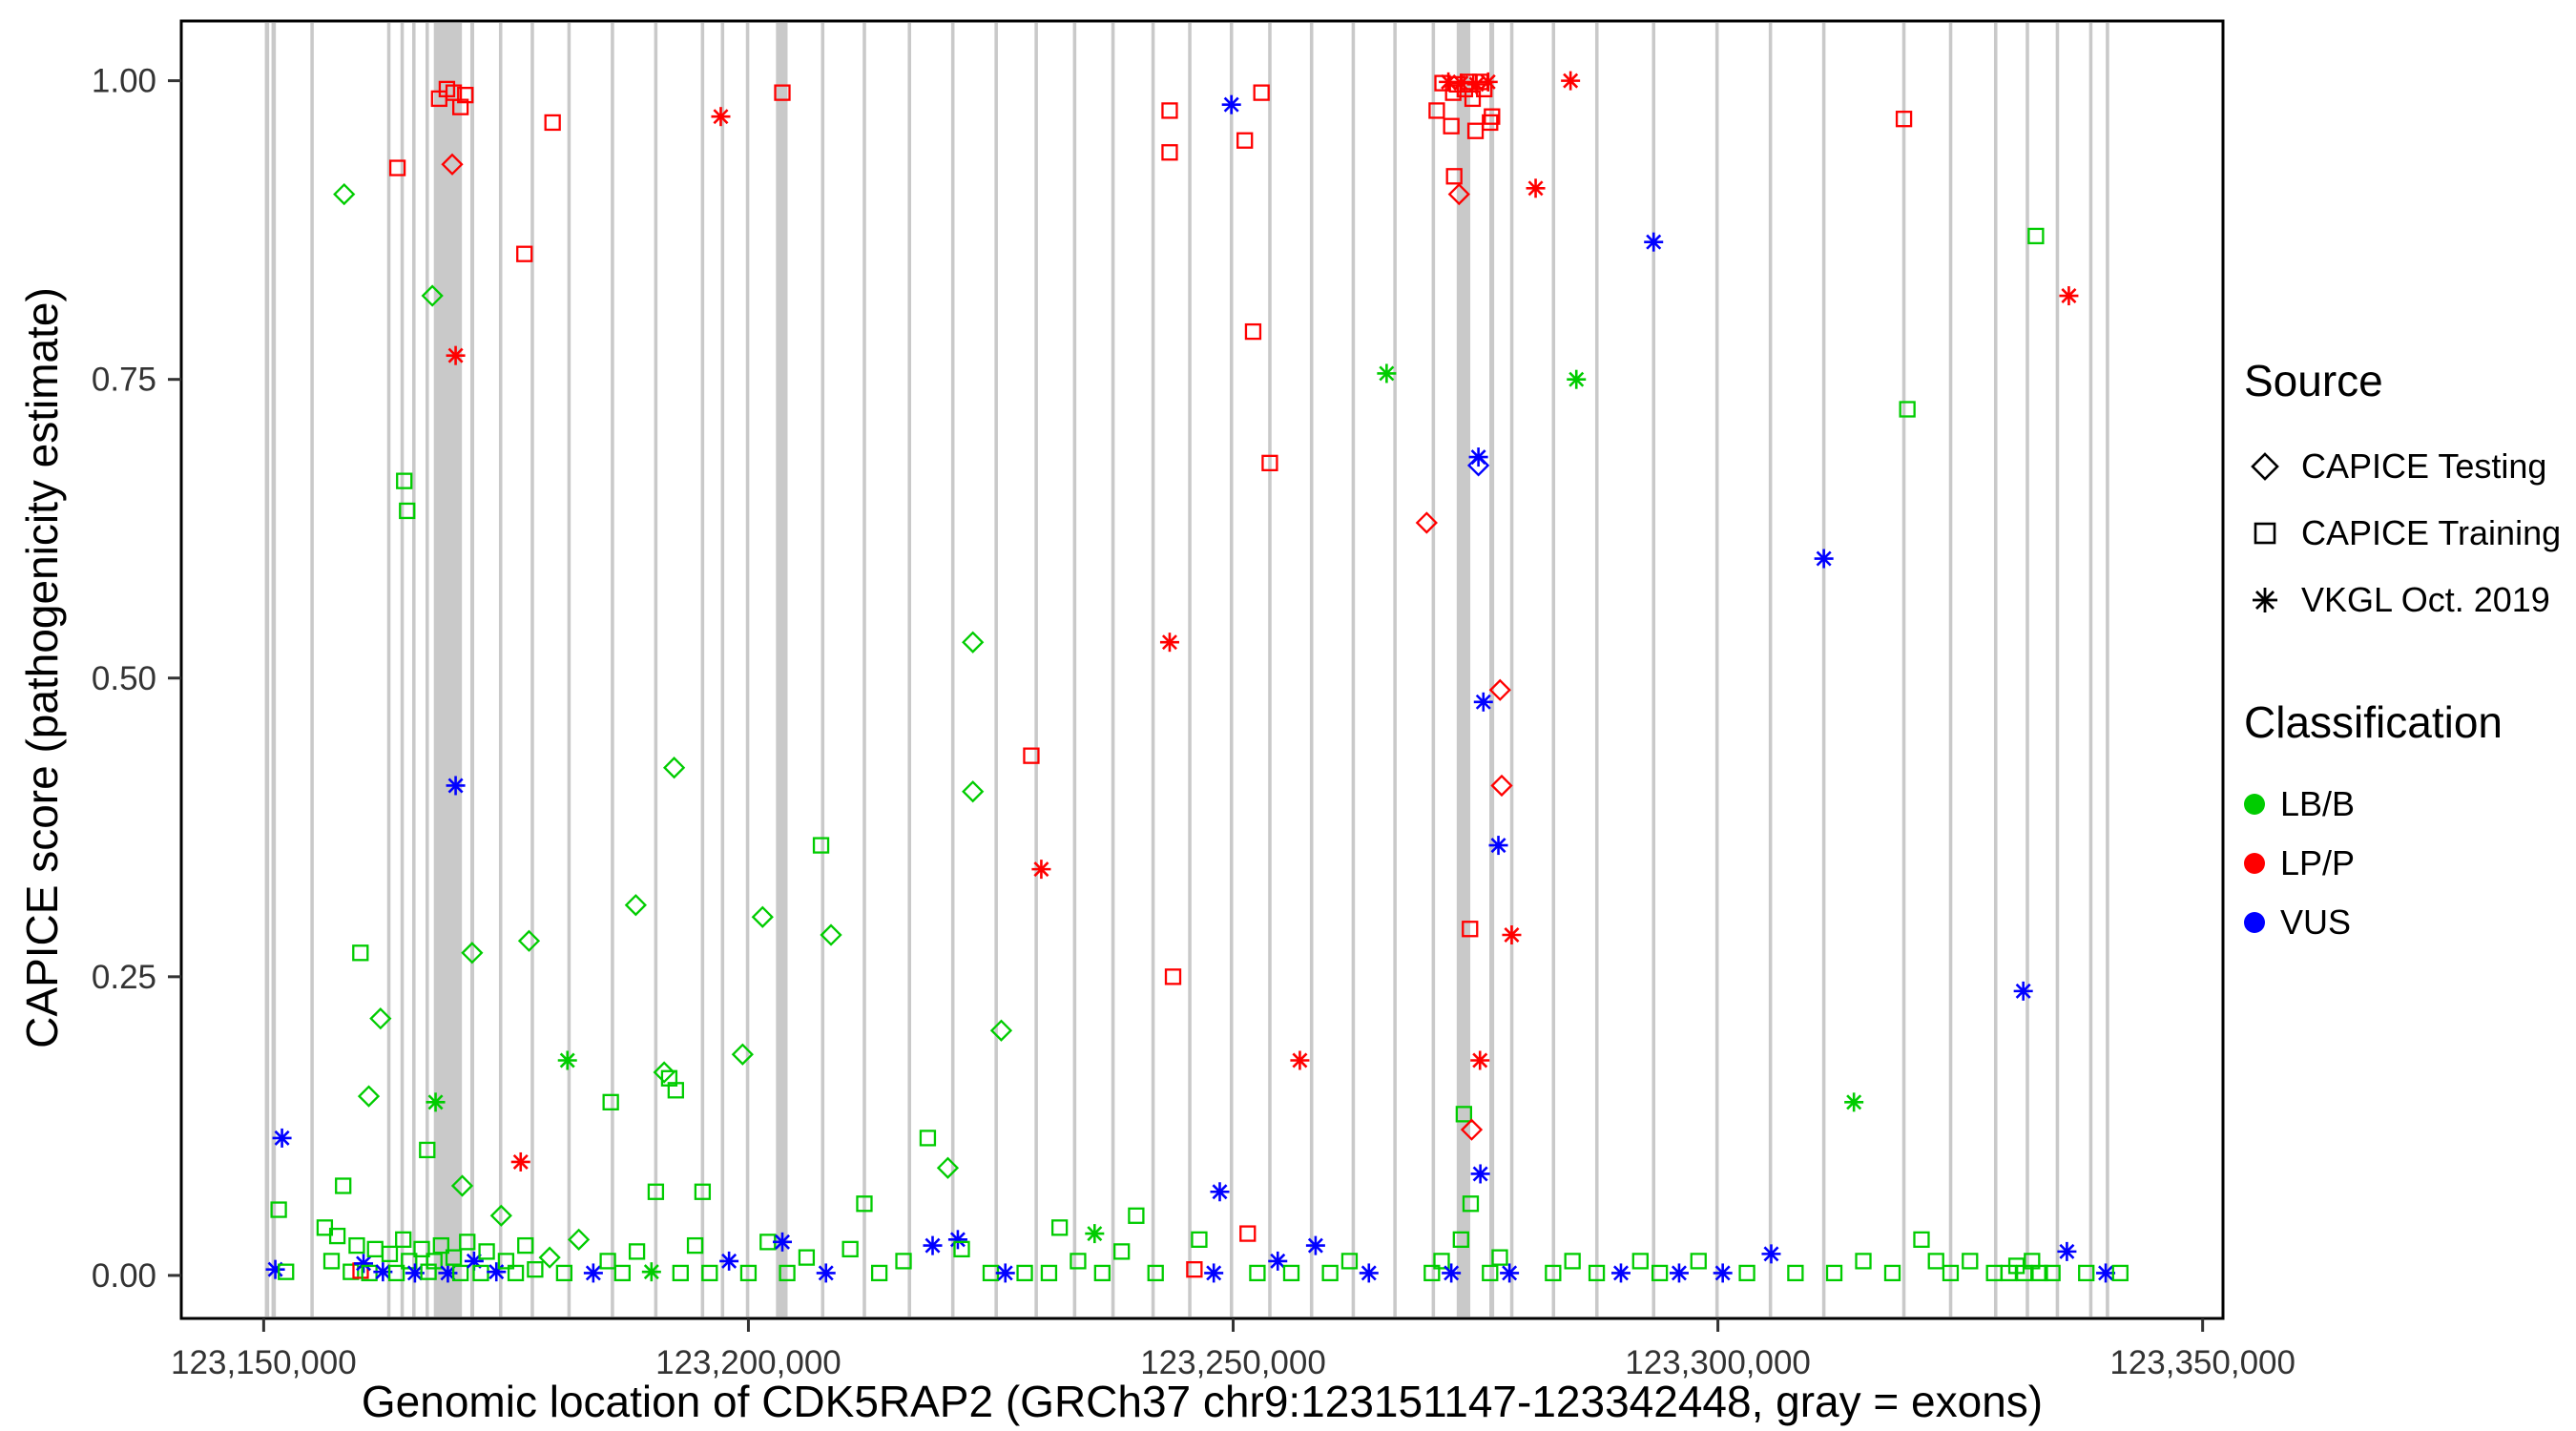 This screenshot has width=2576, height=1431. What do you see at coordinates (2402, 600) in the screenshot?
I see `legend-item-vkgl: VKGL Oct. 2019` at bounding box center [2402, 600].